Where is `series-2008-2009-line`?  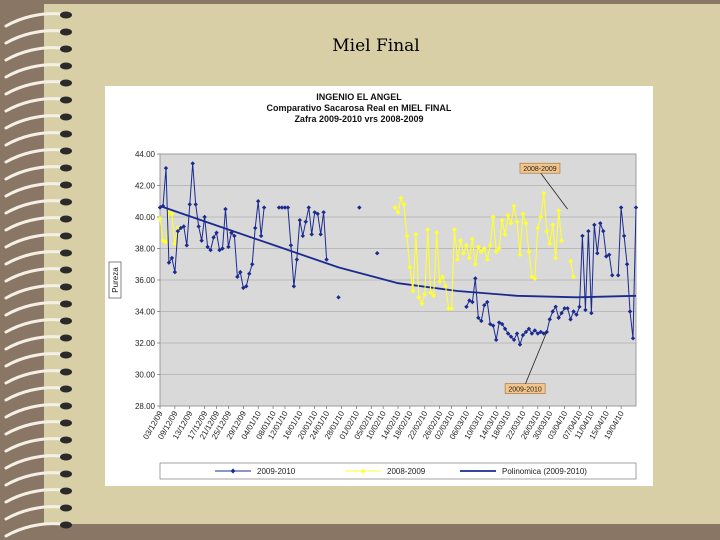
series-2008-2009-line is located at coordinates (572, 269).